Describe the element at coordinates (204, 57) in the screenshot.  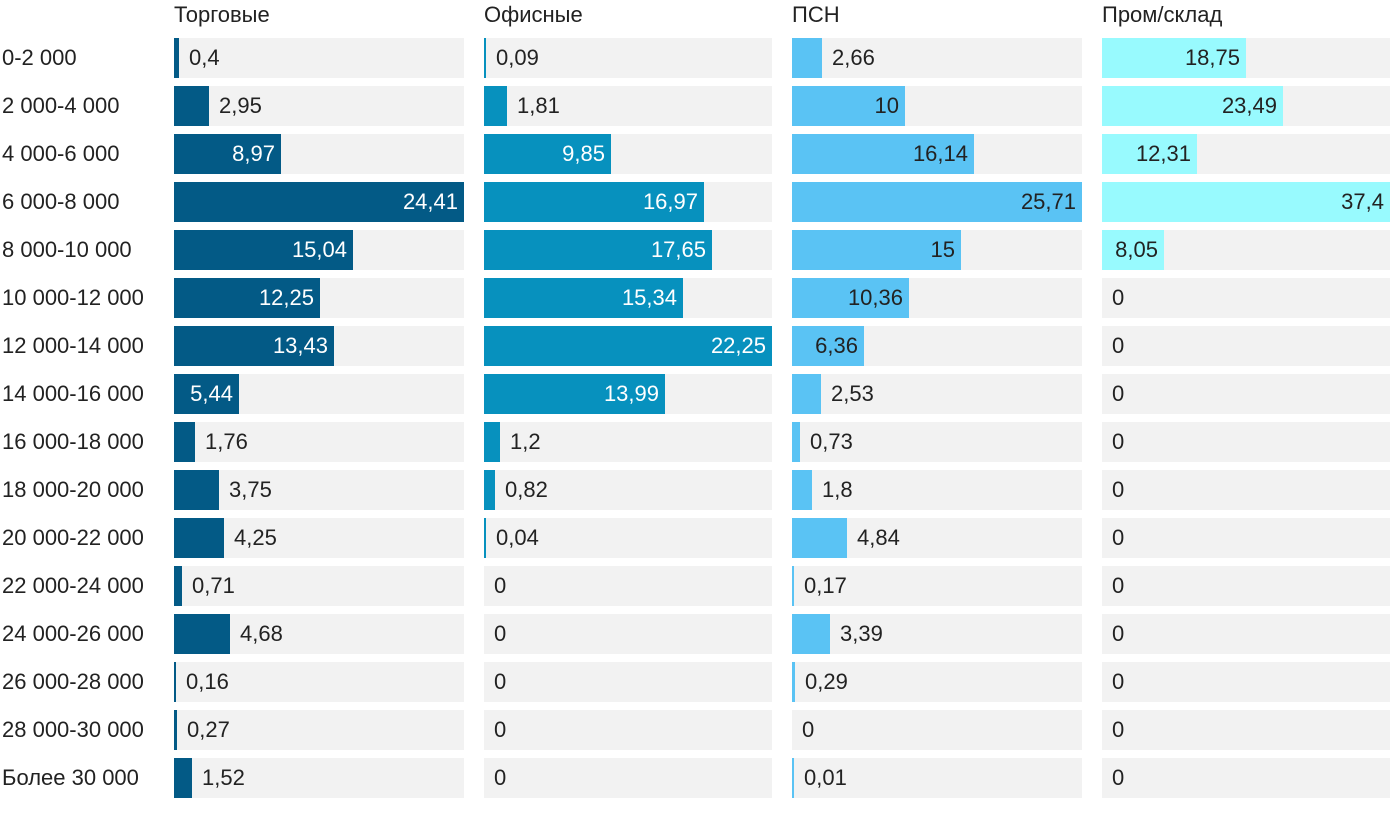
I see `value-label: 0,4` at that location.